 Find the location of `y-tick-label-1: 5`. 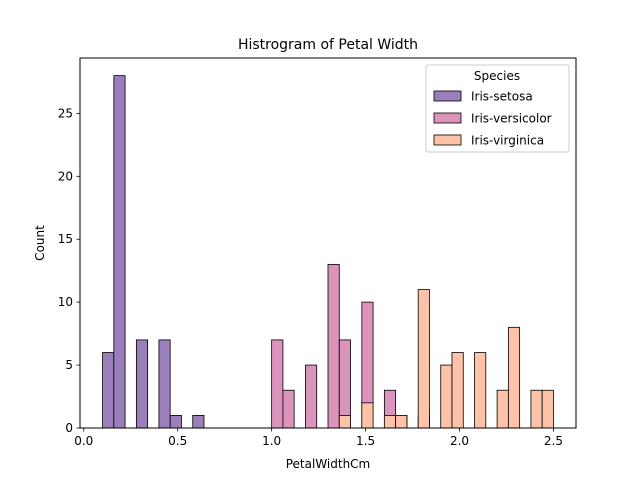

y-tick-label-1: 5 is located at coordinates (69, 365).